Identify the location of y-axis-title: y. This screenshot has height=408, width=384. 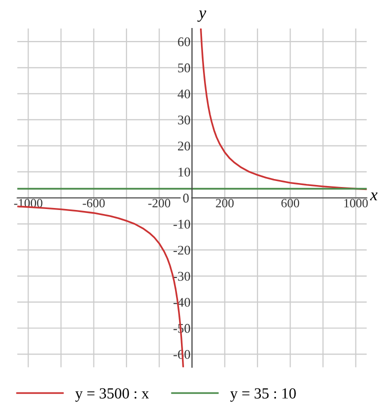
(201, 16).